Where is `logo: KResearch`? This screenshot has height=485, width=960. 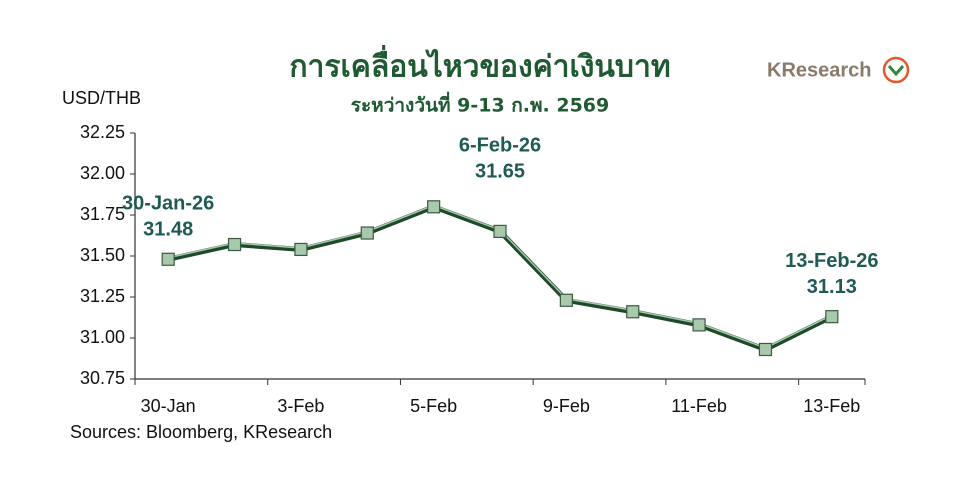
logo: KResearch is located at coordinates (838, 70).